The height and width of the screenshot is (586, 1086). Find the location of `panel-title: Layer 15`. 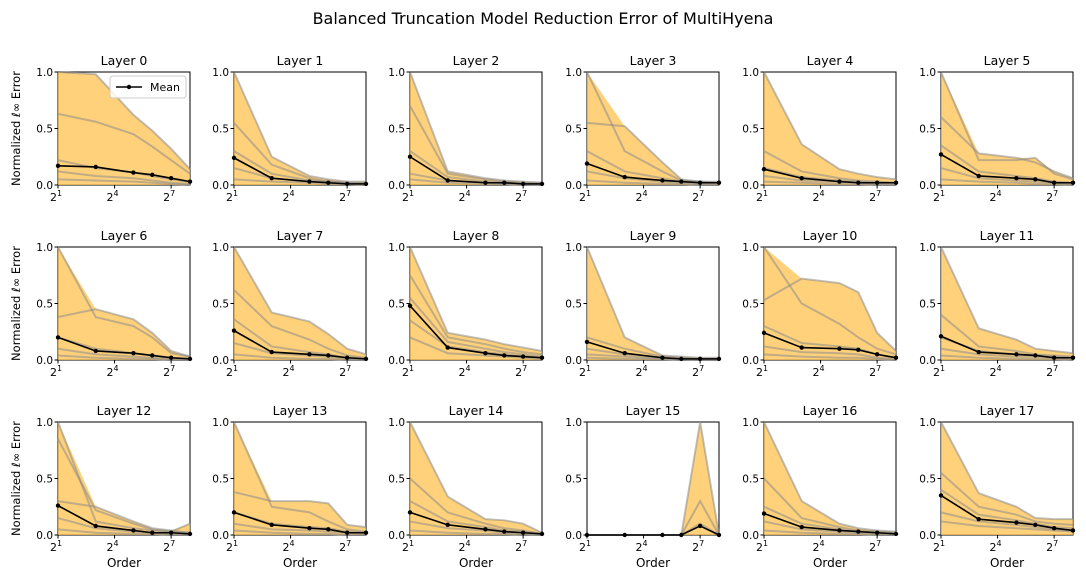

panel-title: Layer 15 is located at coordinates (653, 410).